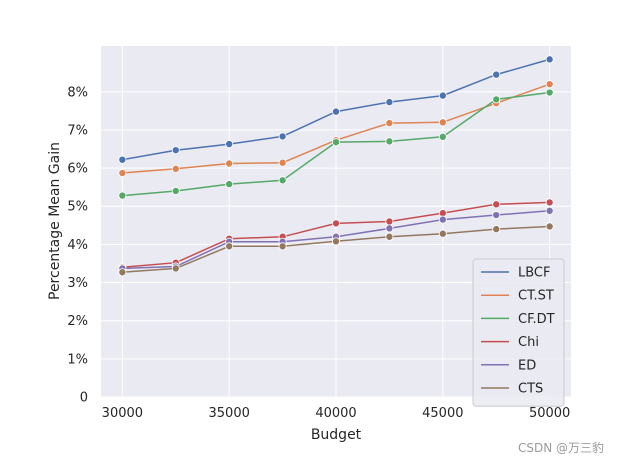 Image resolution: width=618 pixels, height=466 pixels. Describe the element at coordinates (77, 321) in the screenshot. I see `y-tick-label: 2%` at that location.